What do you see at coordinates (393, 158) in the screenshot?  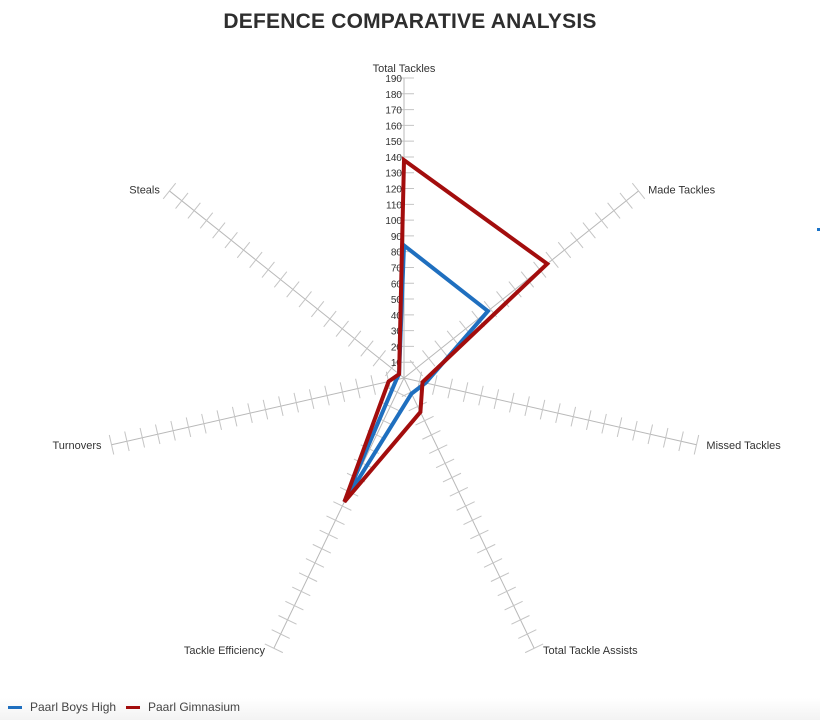 I see `tick-label-140: 140` at bounding box center [393, 158].